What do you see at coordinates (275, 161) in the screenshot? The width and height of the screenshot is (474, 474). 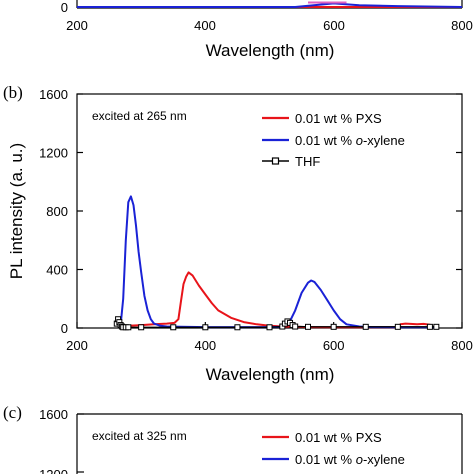 I see `legend-marker-thf` at bounding box center [275, 161].